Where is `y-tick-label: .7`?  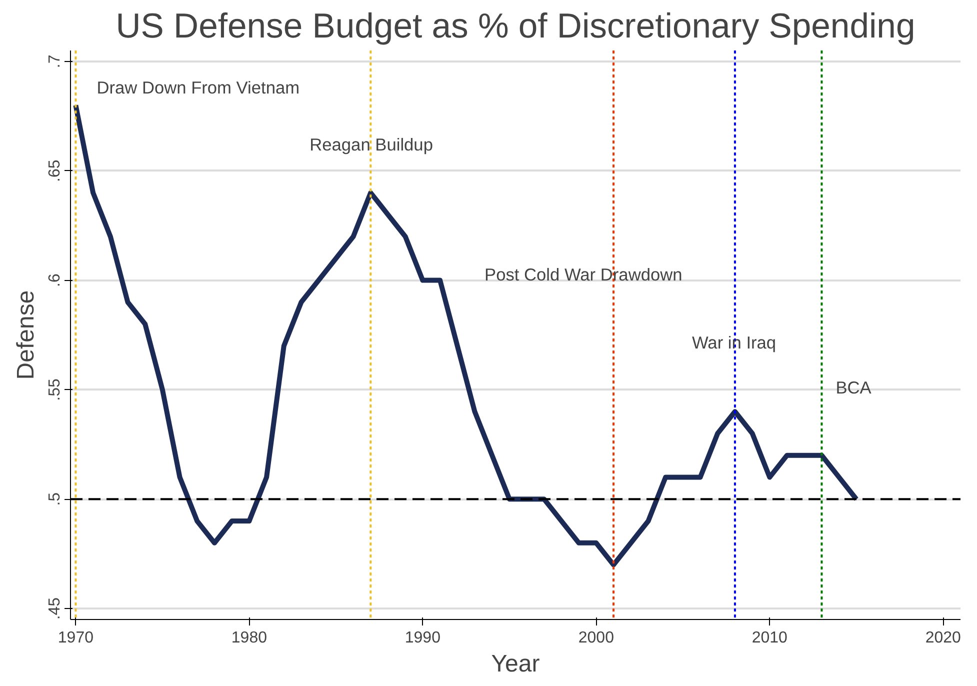 y-tick-label: .7 is located at coordinates (55, 61).